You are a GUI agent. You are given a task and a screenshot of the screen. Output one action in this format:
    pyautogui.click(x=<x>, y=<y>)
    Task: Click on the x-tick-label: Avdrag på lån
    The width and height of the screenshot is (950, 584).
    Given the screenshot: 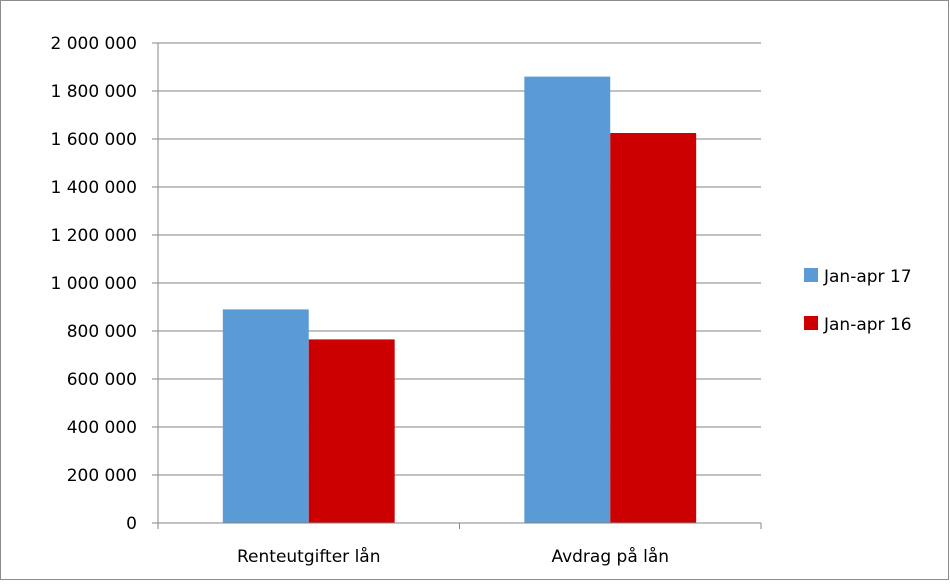 What is the action you would take?
    pyautogui.click(x=610, y=556)
    